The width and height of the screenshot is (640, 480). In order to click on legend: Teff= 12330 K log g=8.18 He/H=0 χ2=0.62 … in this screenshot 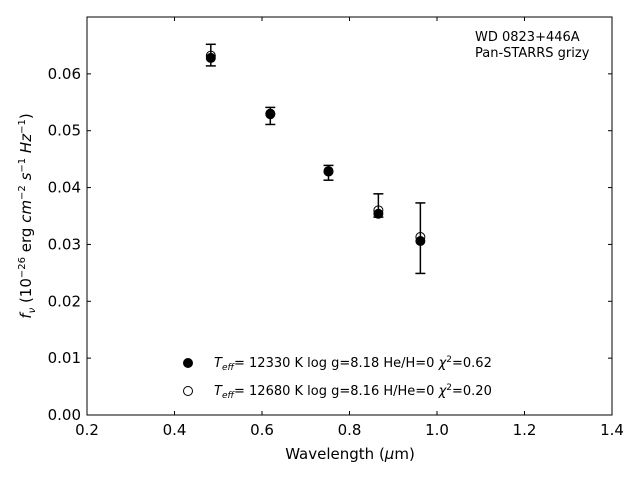, I will do `click(337, 378)`.